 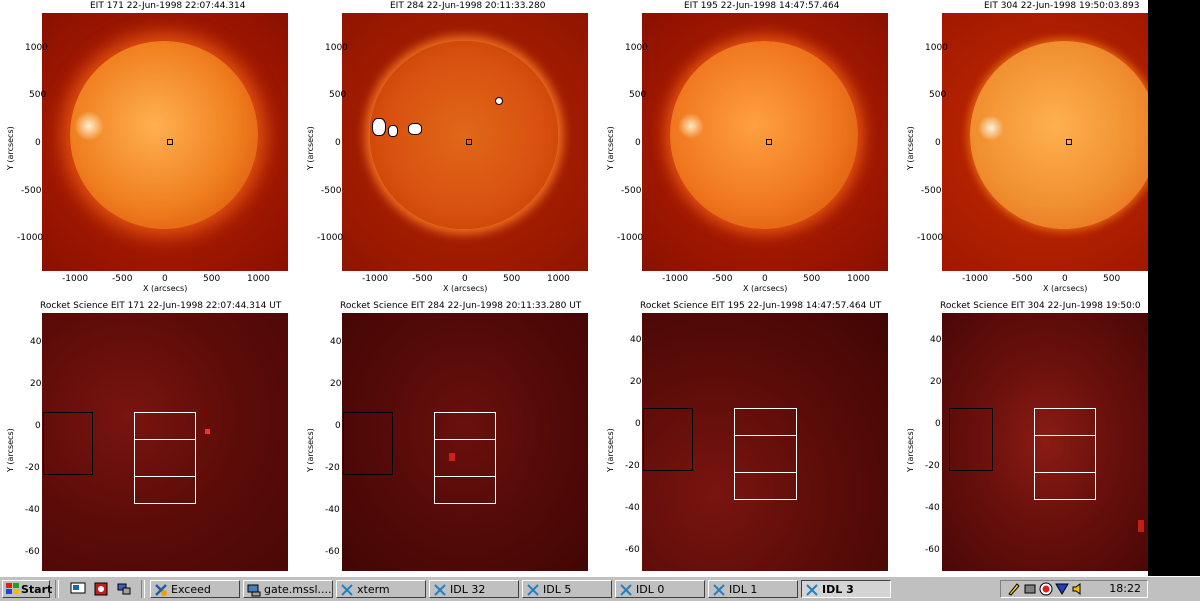 What do you see at coordinates (1174, 288) in the screenshot?
I see `right-edge-black-bar` at bounding box center [1174, 288].